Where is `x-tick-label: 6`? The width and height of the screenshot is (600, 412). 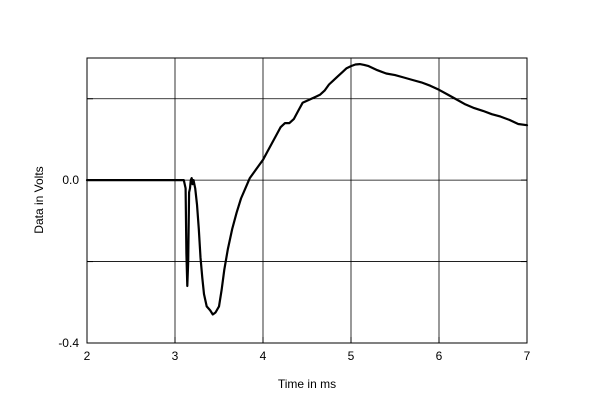 x-tick-label: 6 is located at coordinates (439, 356).